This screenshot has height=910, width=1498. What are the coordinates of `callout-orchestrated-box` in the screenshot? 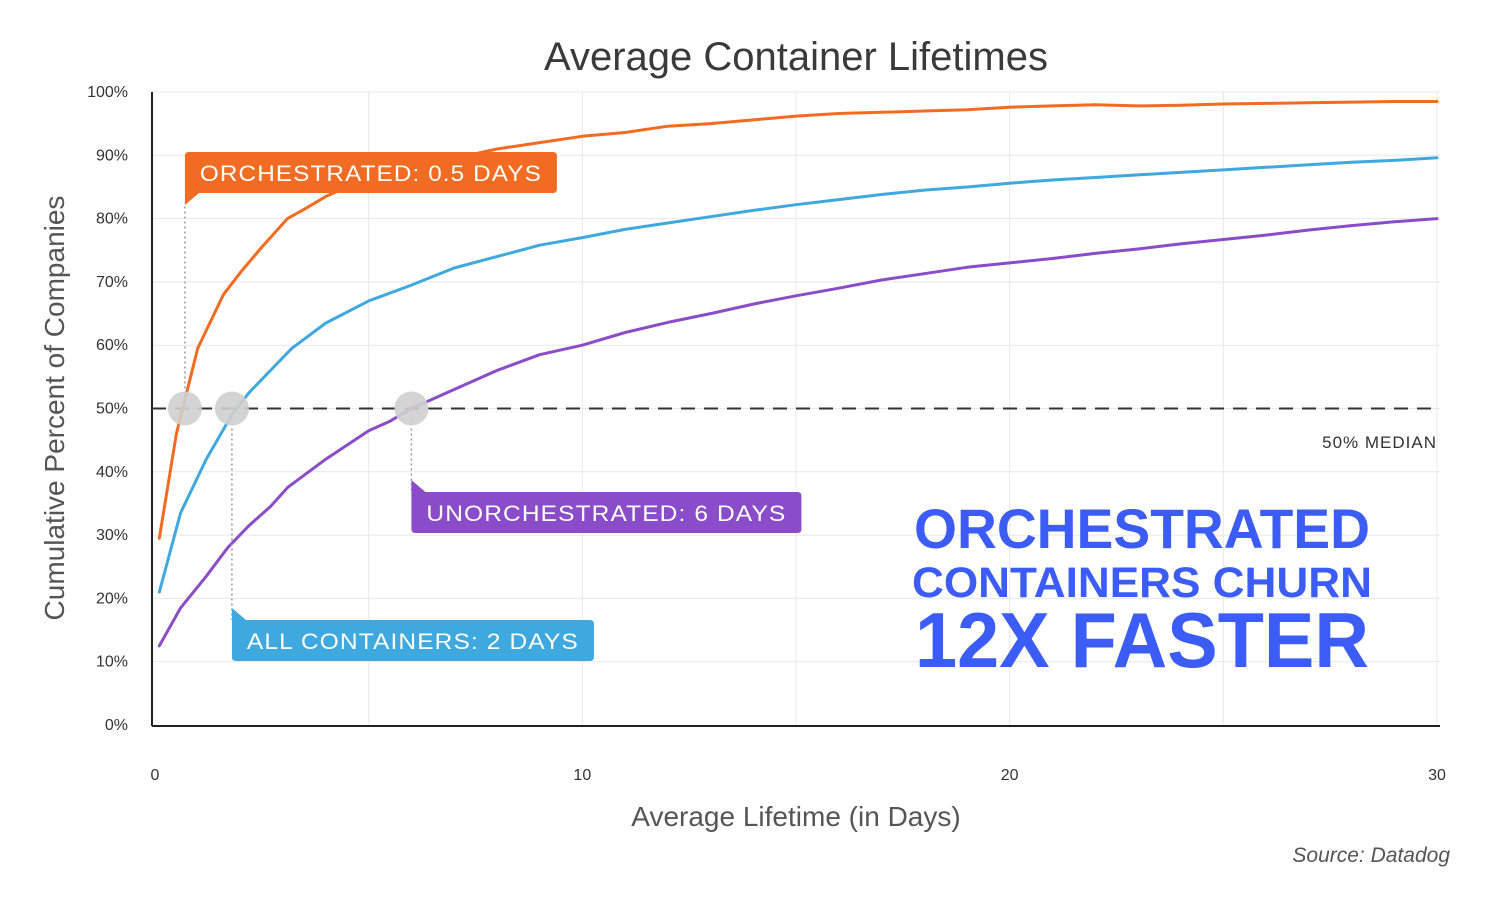 It's located at (370, 178).